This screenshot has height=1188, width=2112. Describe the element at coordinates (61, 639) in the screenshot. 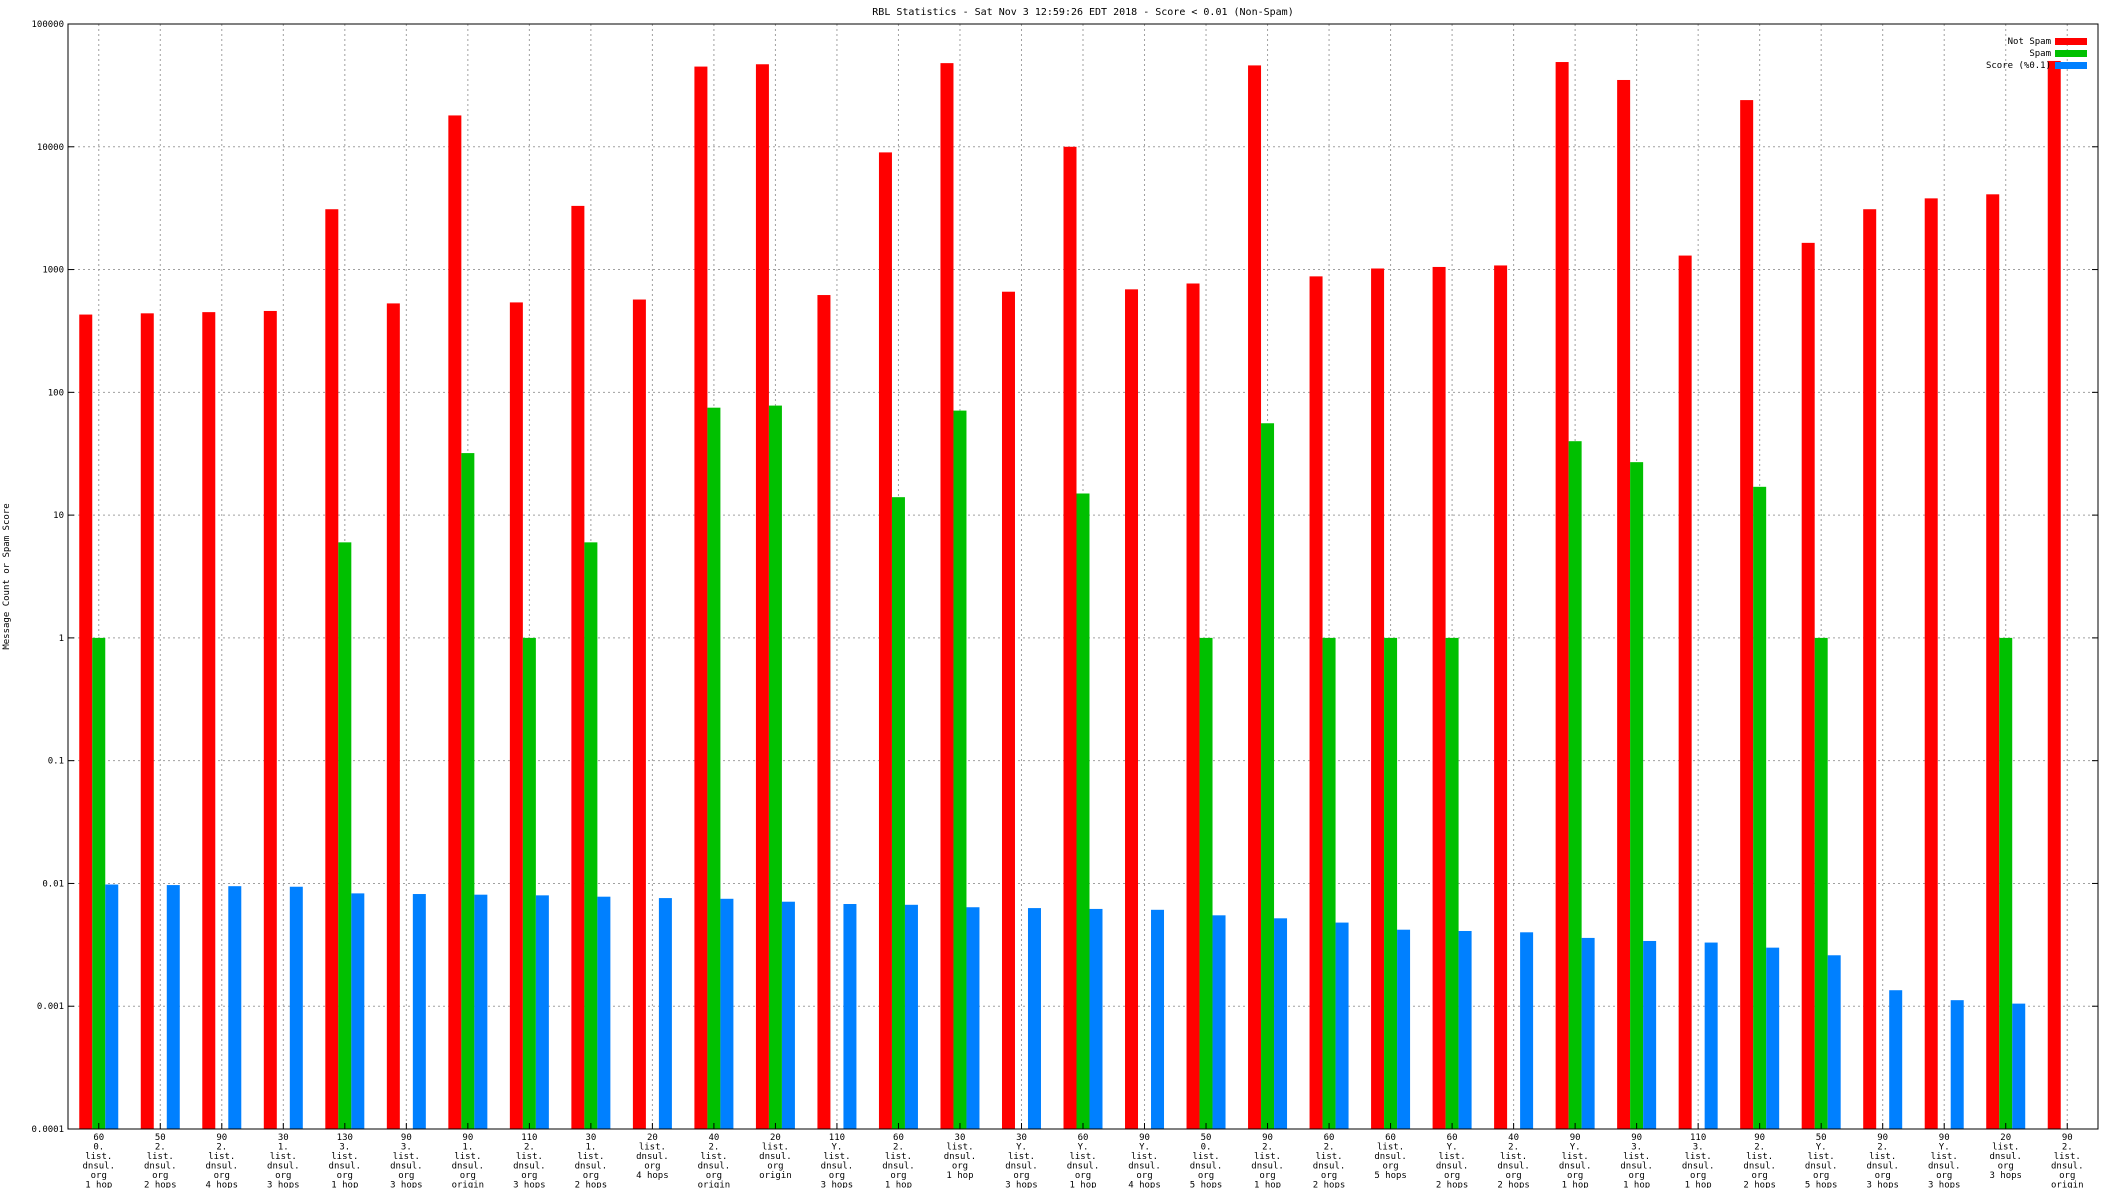

I see `y-tick-label: 1` at that location.